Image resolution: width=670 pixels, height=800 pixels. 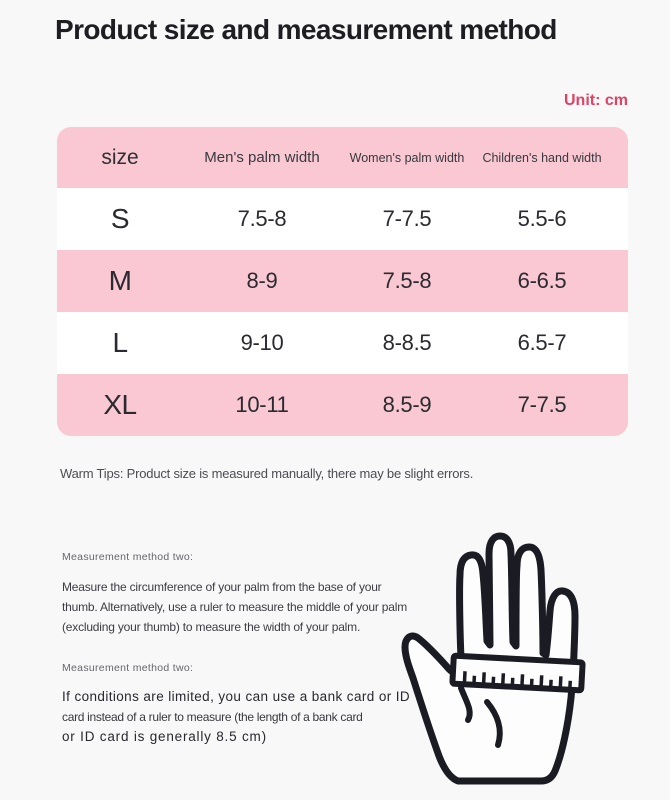 What do you see at coordinates (128, 557) in the screenshot?
I see `measurement-method-one-label: Measurement method two:` at bounding box center [128, 557].